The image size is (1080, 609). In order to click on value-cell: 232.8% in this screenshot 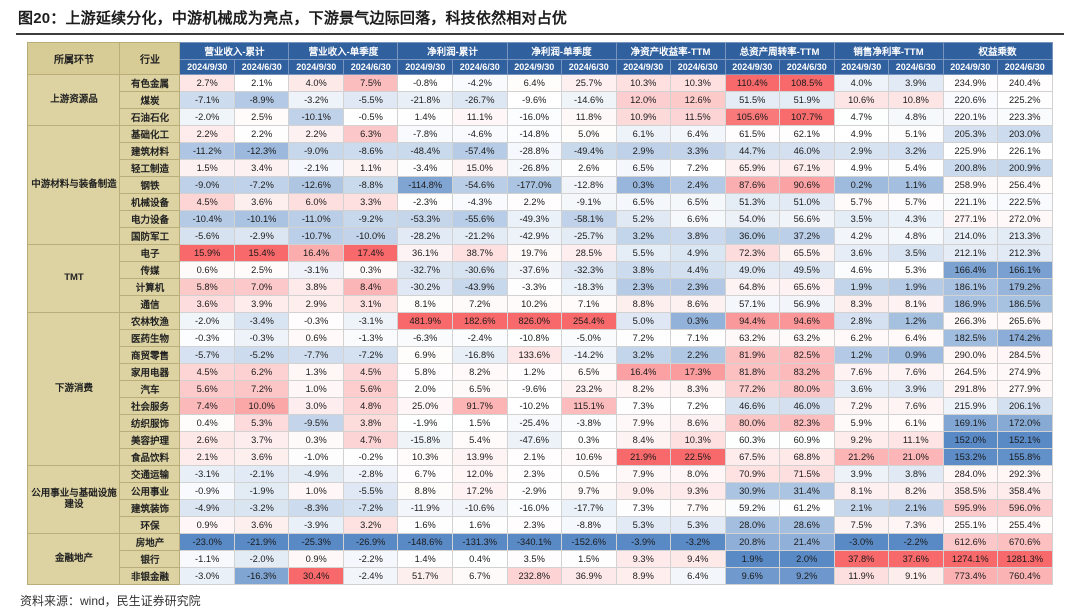, I will do `click(534, 576)`.